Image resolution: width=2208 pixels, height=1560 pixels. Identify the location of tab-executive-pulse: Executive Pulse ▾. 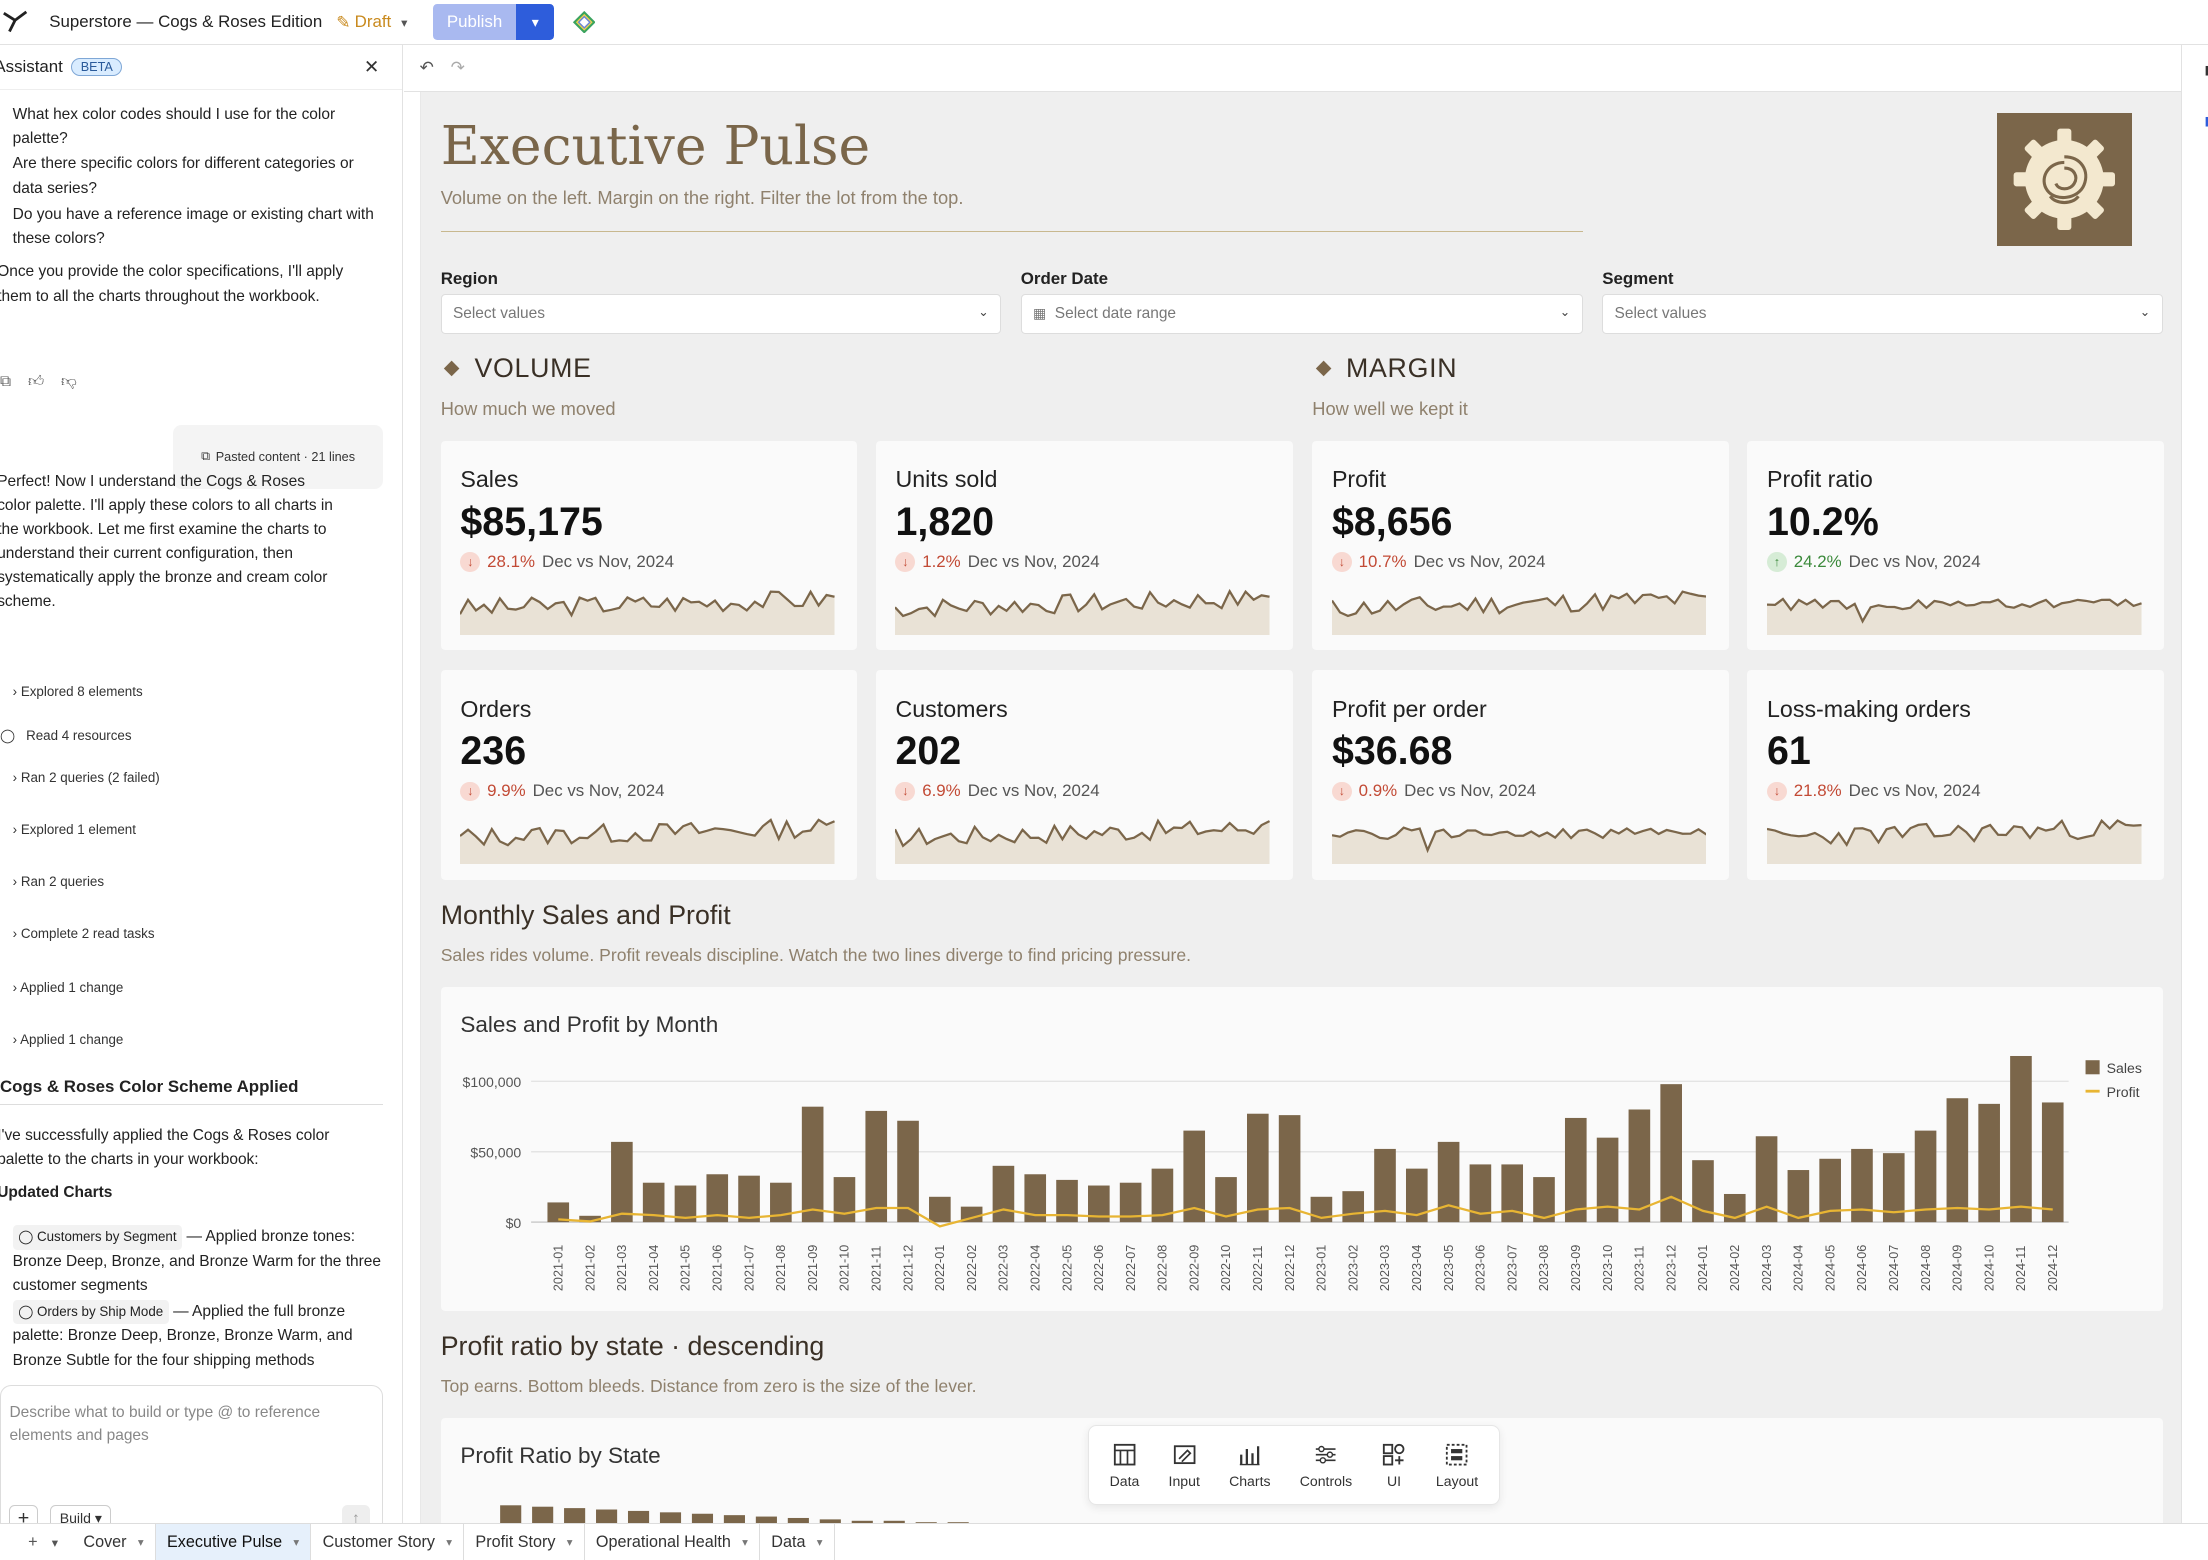
(233, 1542).